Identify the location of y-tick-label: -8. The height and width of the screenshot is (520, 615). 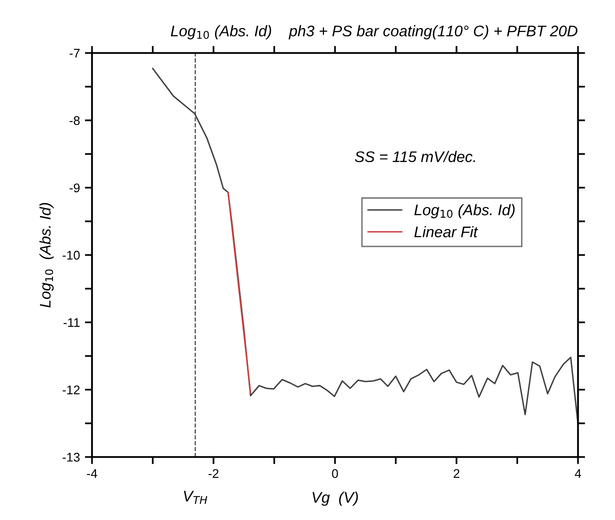
(75, 120).